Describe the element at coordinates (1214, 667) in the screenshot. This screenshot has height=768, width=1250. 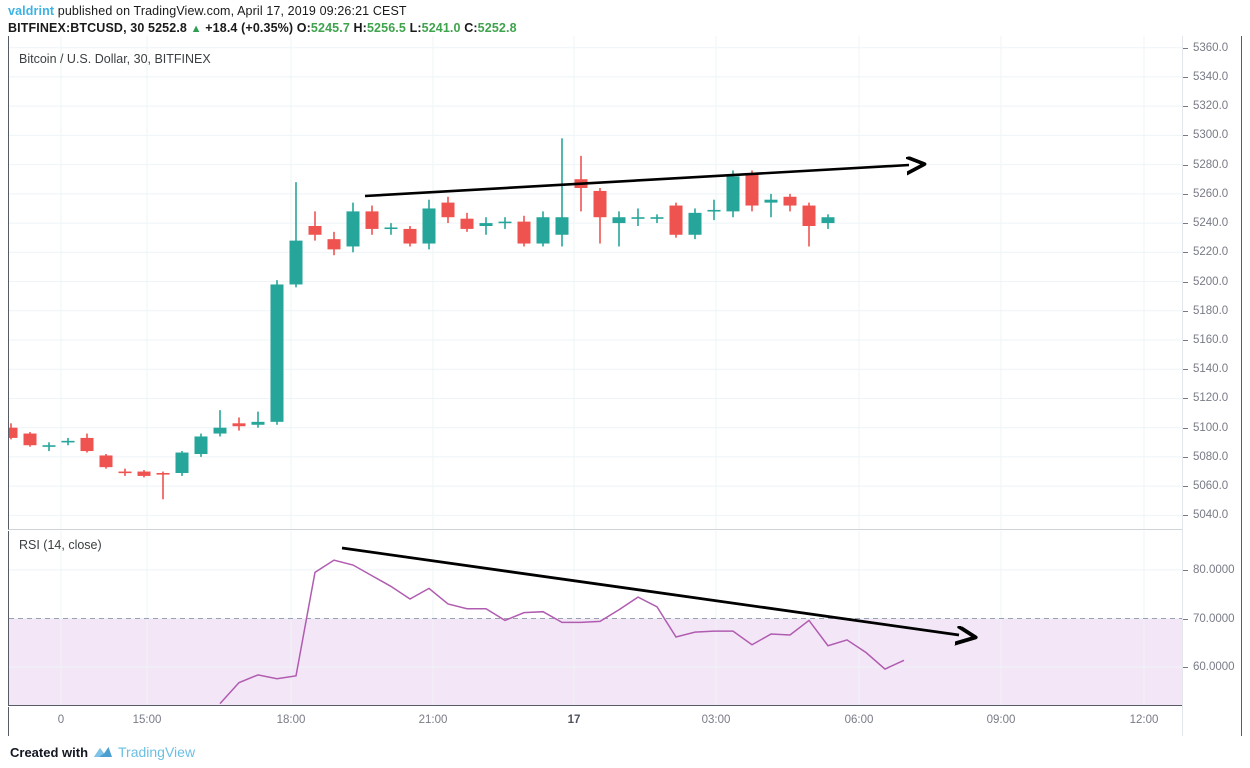
I see `rsi-axis-label: 60.0000` at that location.